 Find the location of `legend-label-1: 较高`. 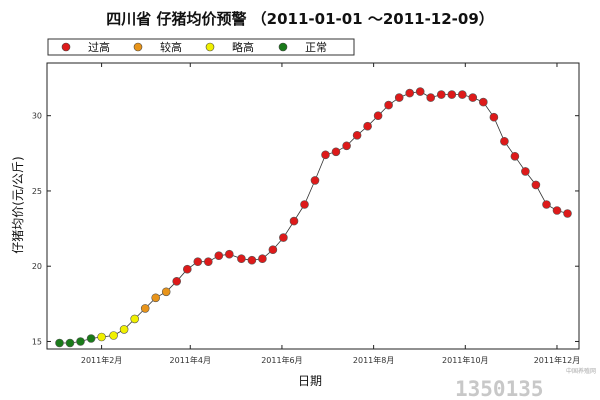

legend-label-1: 较高 is located at coordinates (171, 47).